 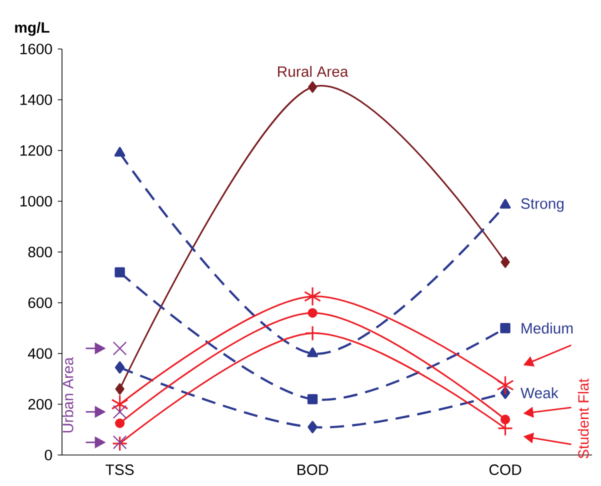 I want to click on x-tick-label: TSS, so click(x=120, y=470).